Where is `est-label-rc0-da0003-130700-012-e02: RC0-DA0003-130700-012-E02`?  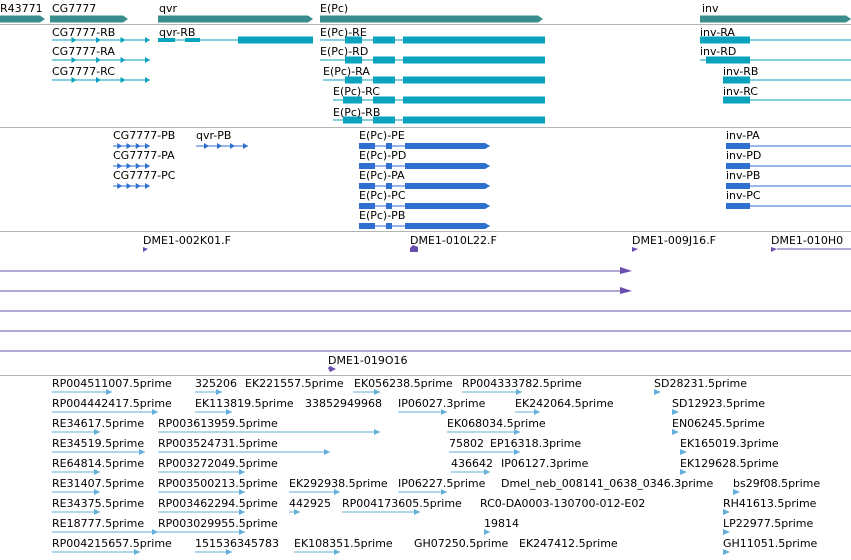 est-label-rc0-da0003-130700-012-e02: RC0-DA0003-130700-012-E02 is located at coordinates (563, 503).